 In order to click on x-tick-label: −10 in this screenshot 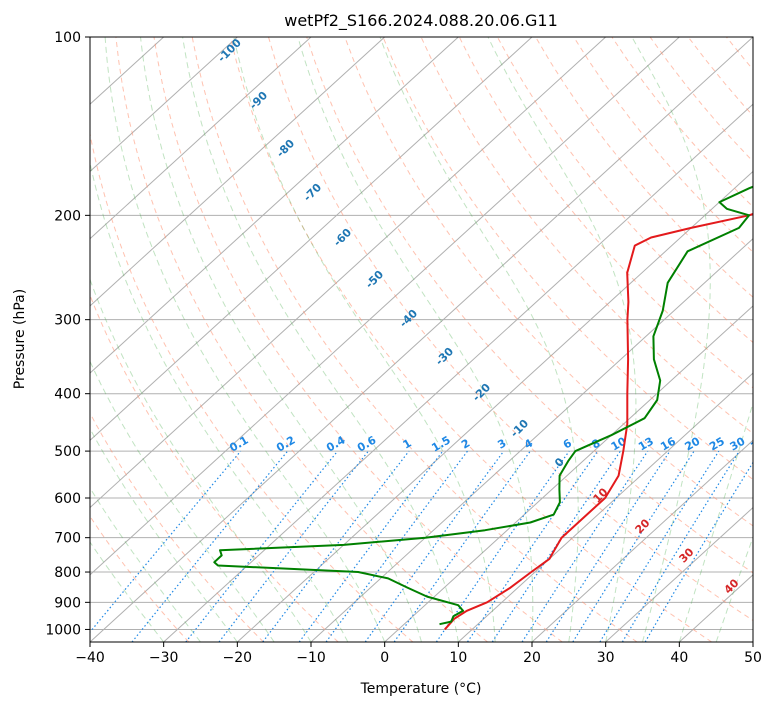, I will do `click(311, 658)`.